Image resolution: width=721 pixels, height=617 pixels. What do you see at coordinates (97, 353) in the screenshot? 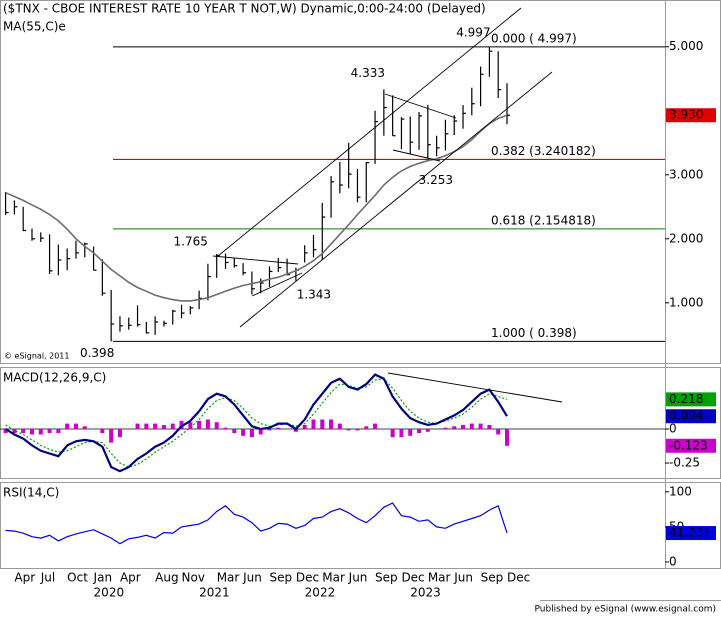
I see `annotation: 0.398` at bounding box center [97, 353].